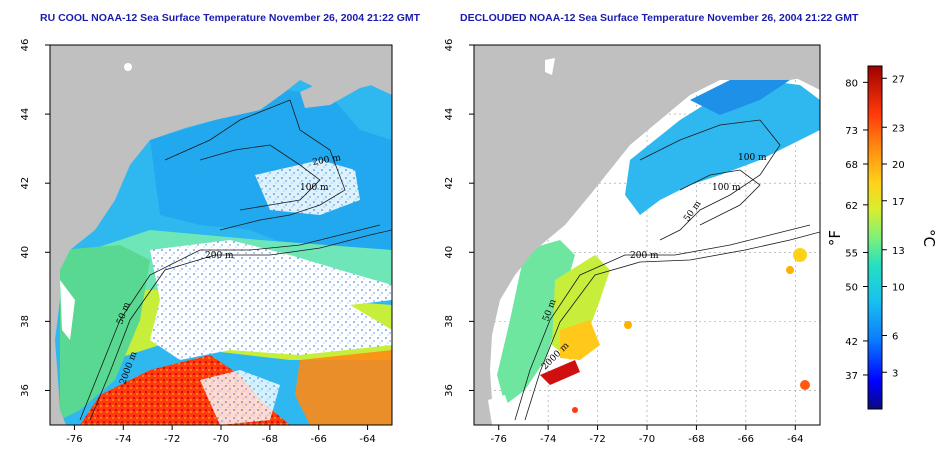 Image resolution: width=950 pixels, height=475 pixels. I want to click on right-contour-label-100m-2: 100 m, so click(726, 188).